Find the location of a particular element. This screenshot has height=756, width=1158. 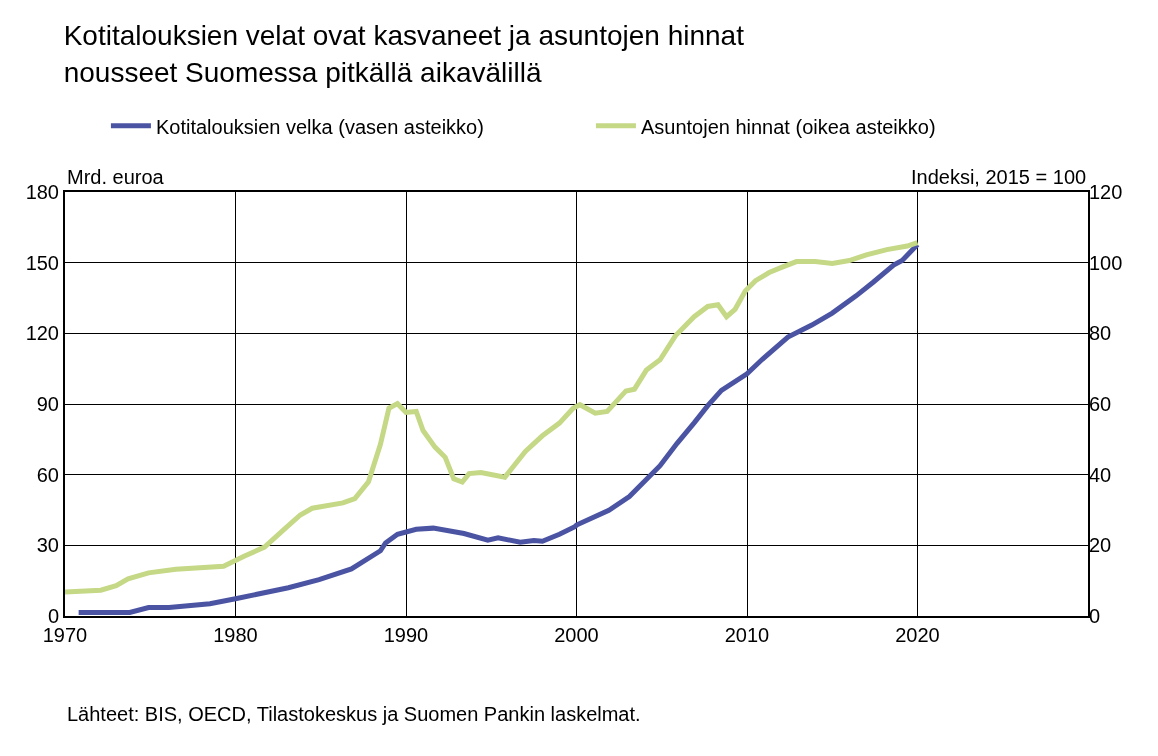

y2-tick-label: 0 is located at coordinates (1095, 616).